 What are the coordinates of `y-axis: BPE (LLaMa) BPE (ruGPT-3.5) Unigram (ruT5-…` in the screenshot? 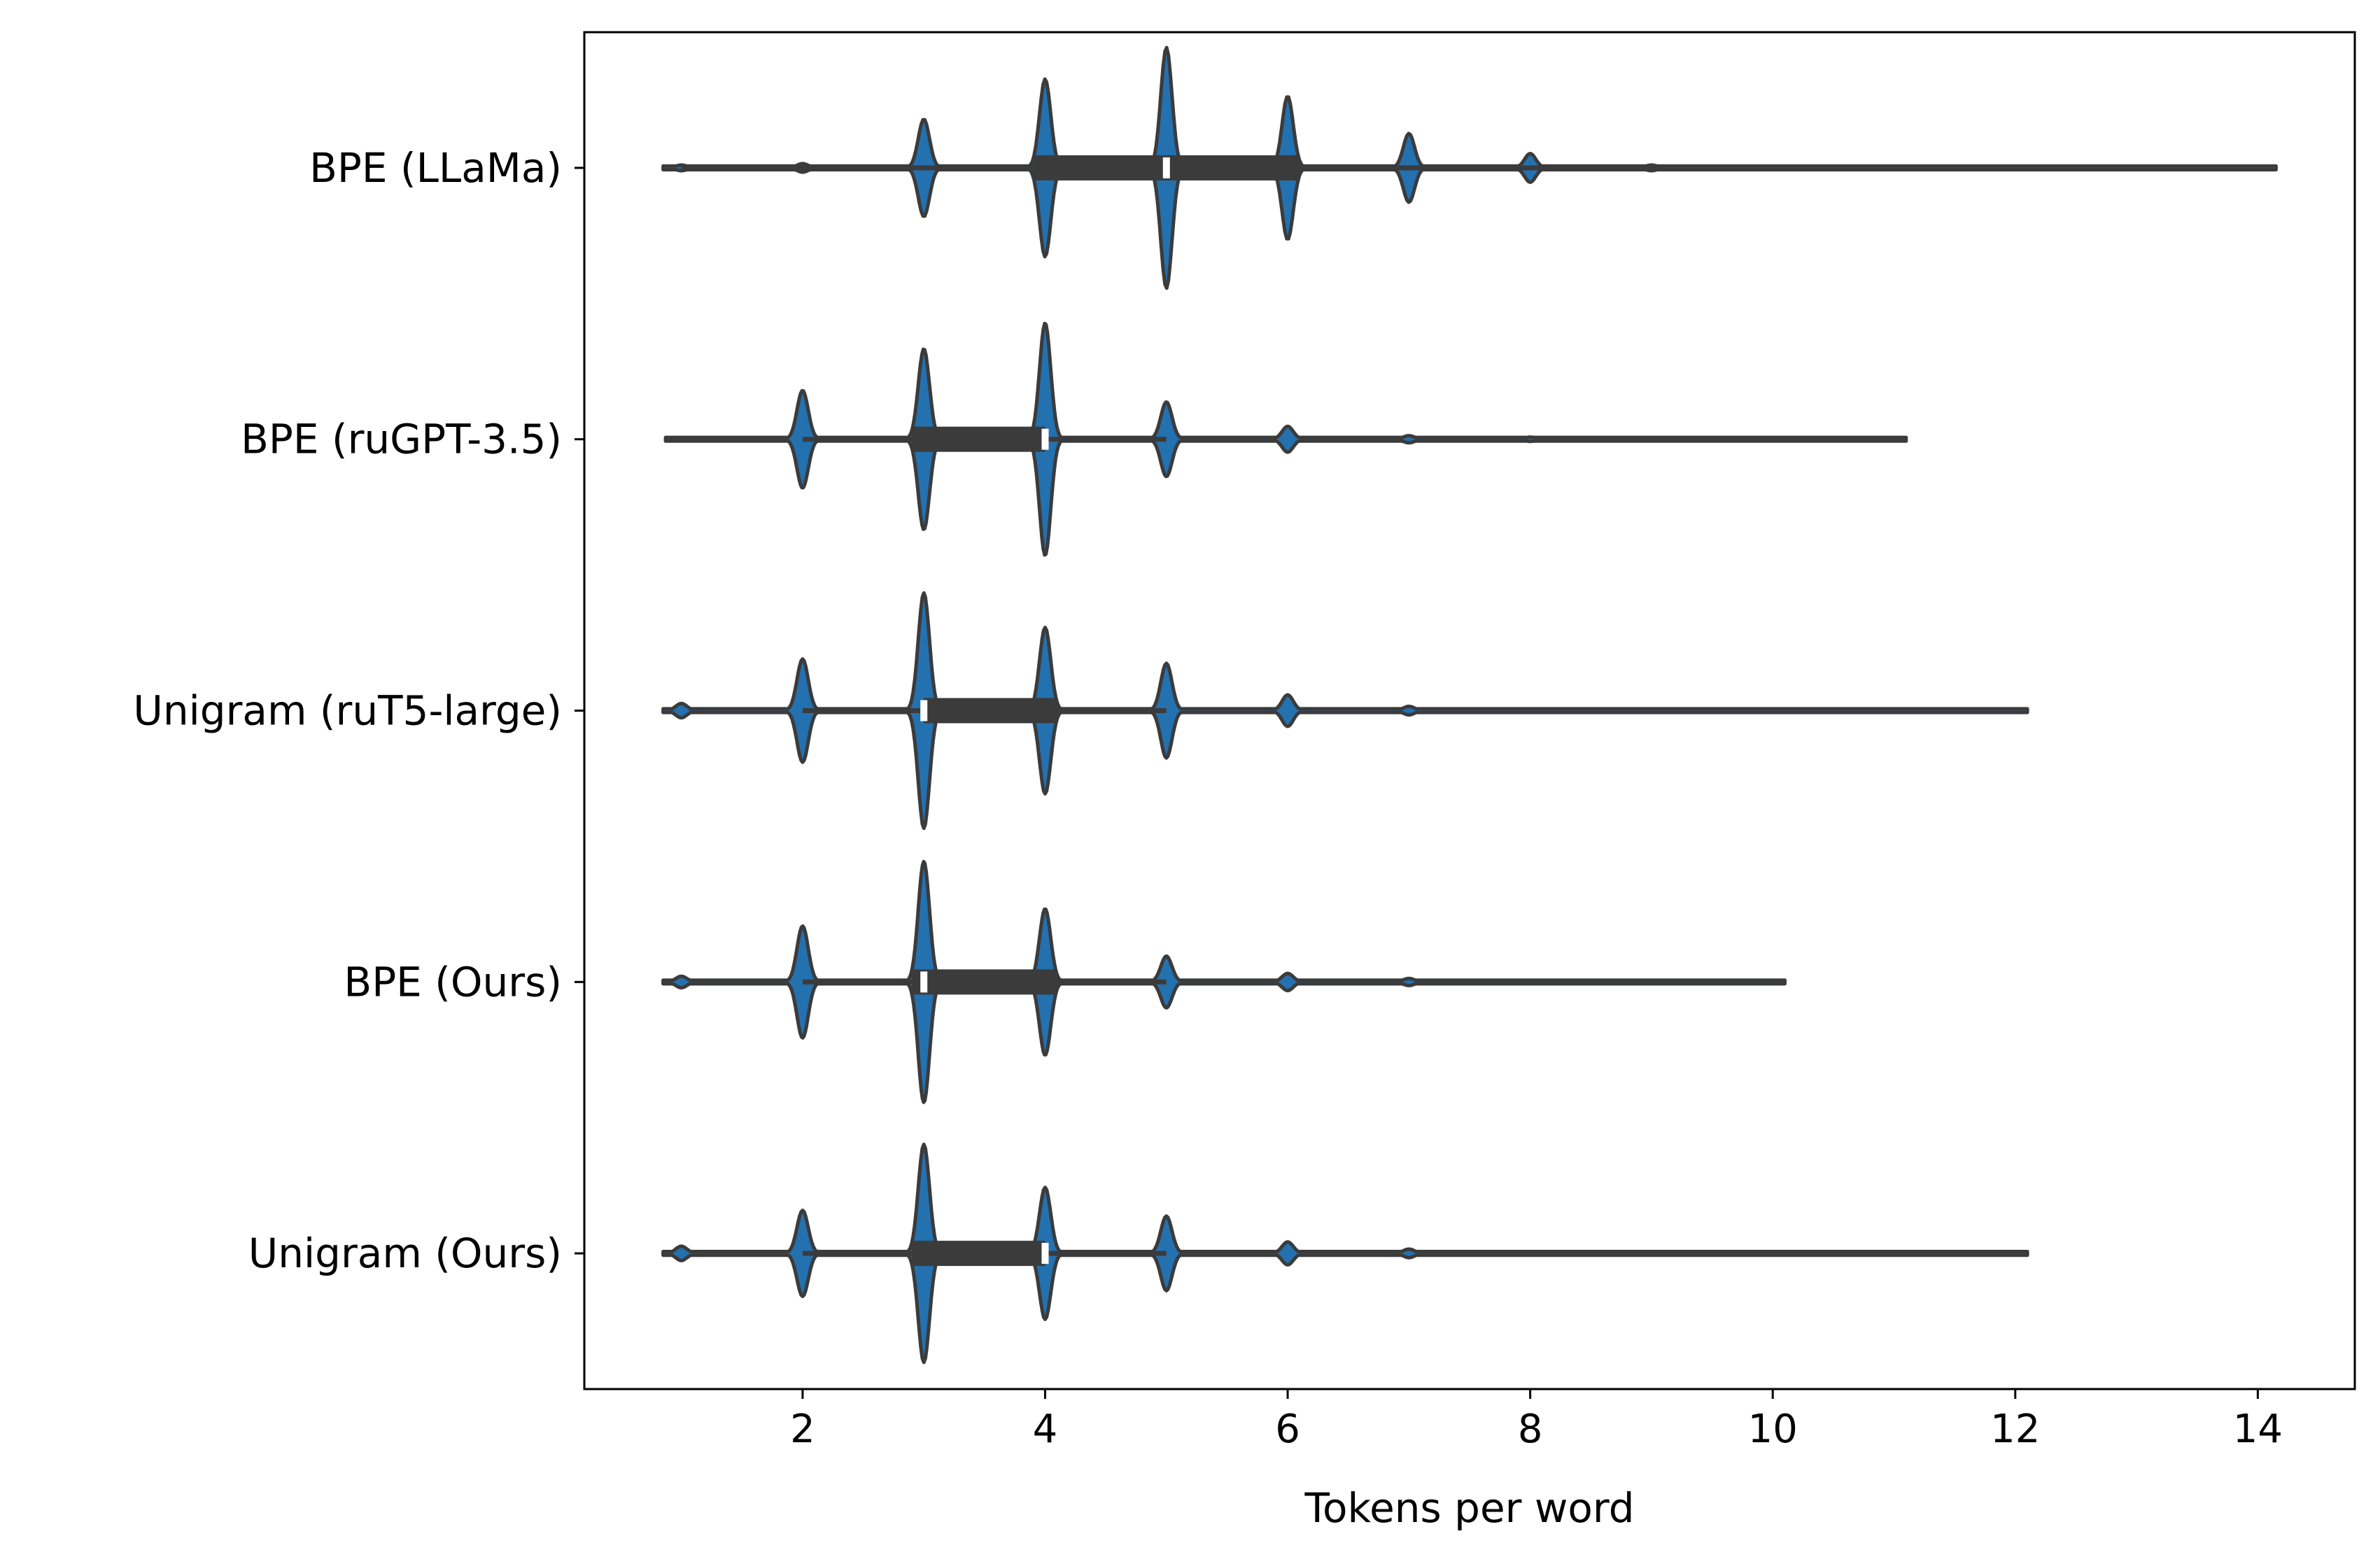 It's located at (358, 710).